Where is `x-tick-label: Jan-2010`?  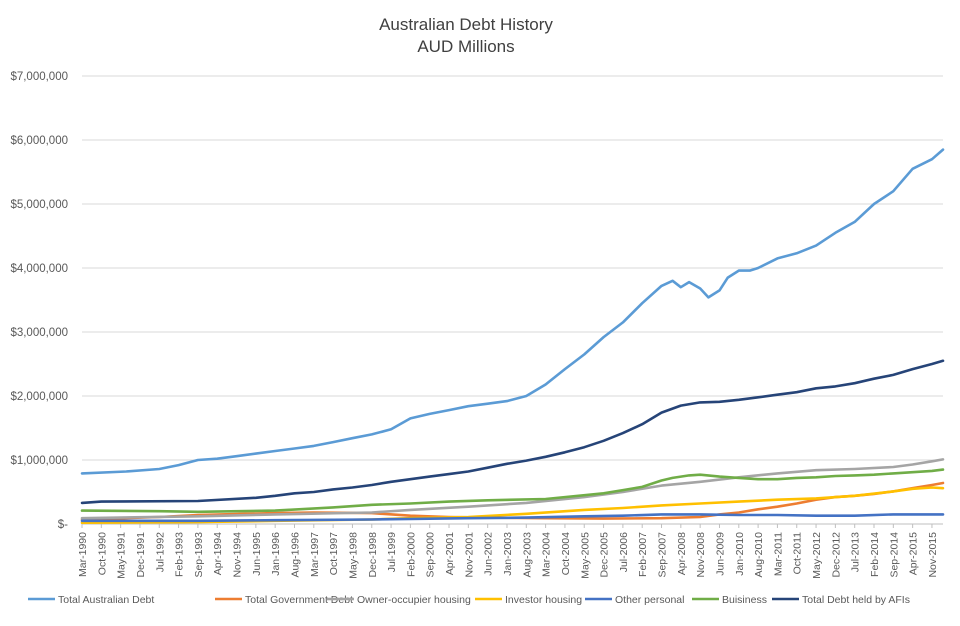 x-tick-label: Jan-2010 is located at coordinates (740, 554).